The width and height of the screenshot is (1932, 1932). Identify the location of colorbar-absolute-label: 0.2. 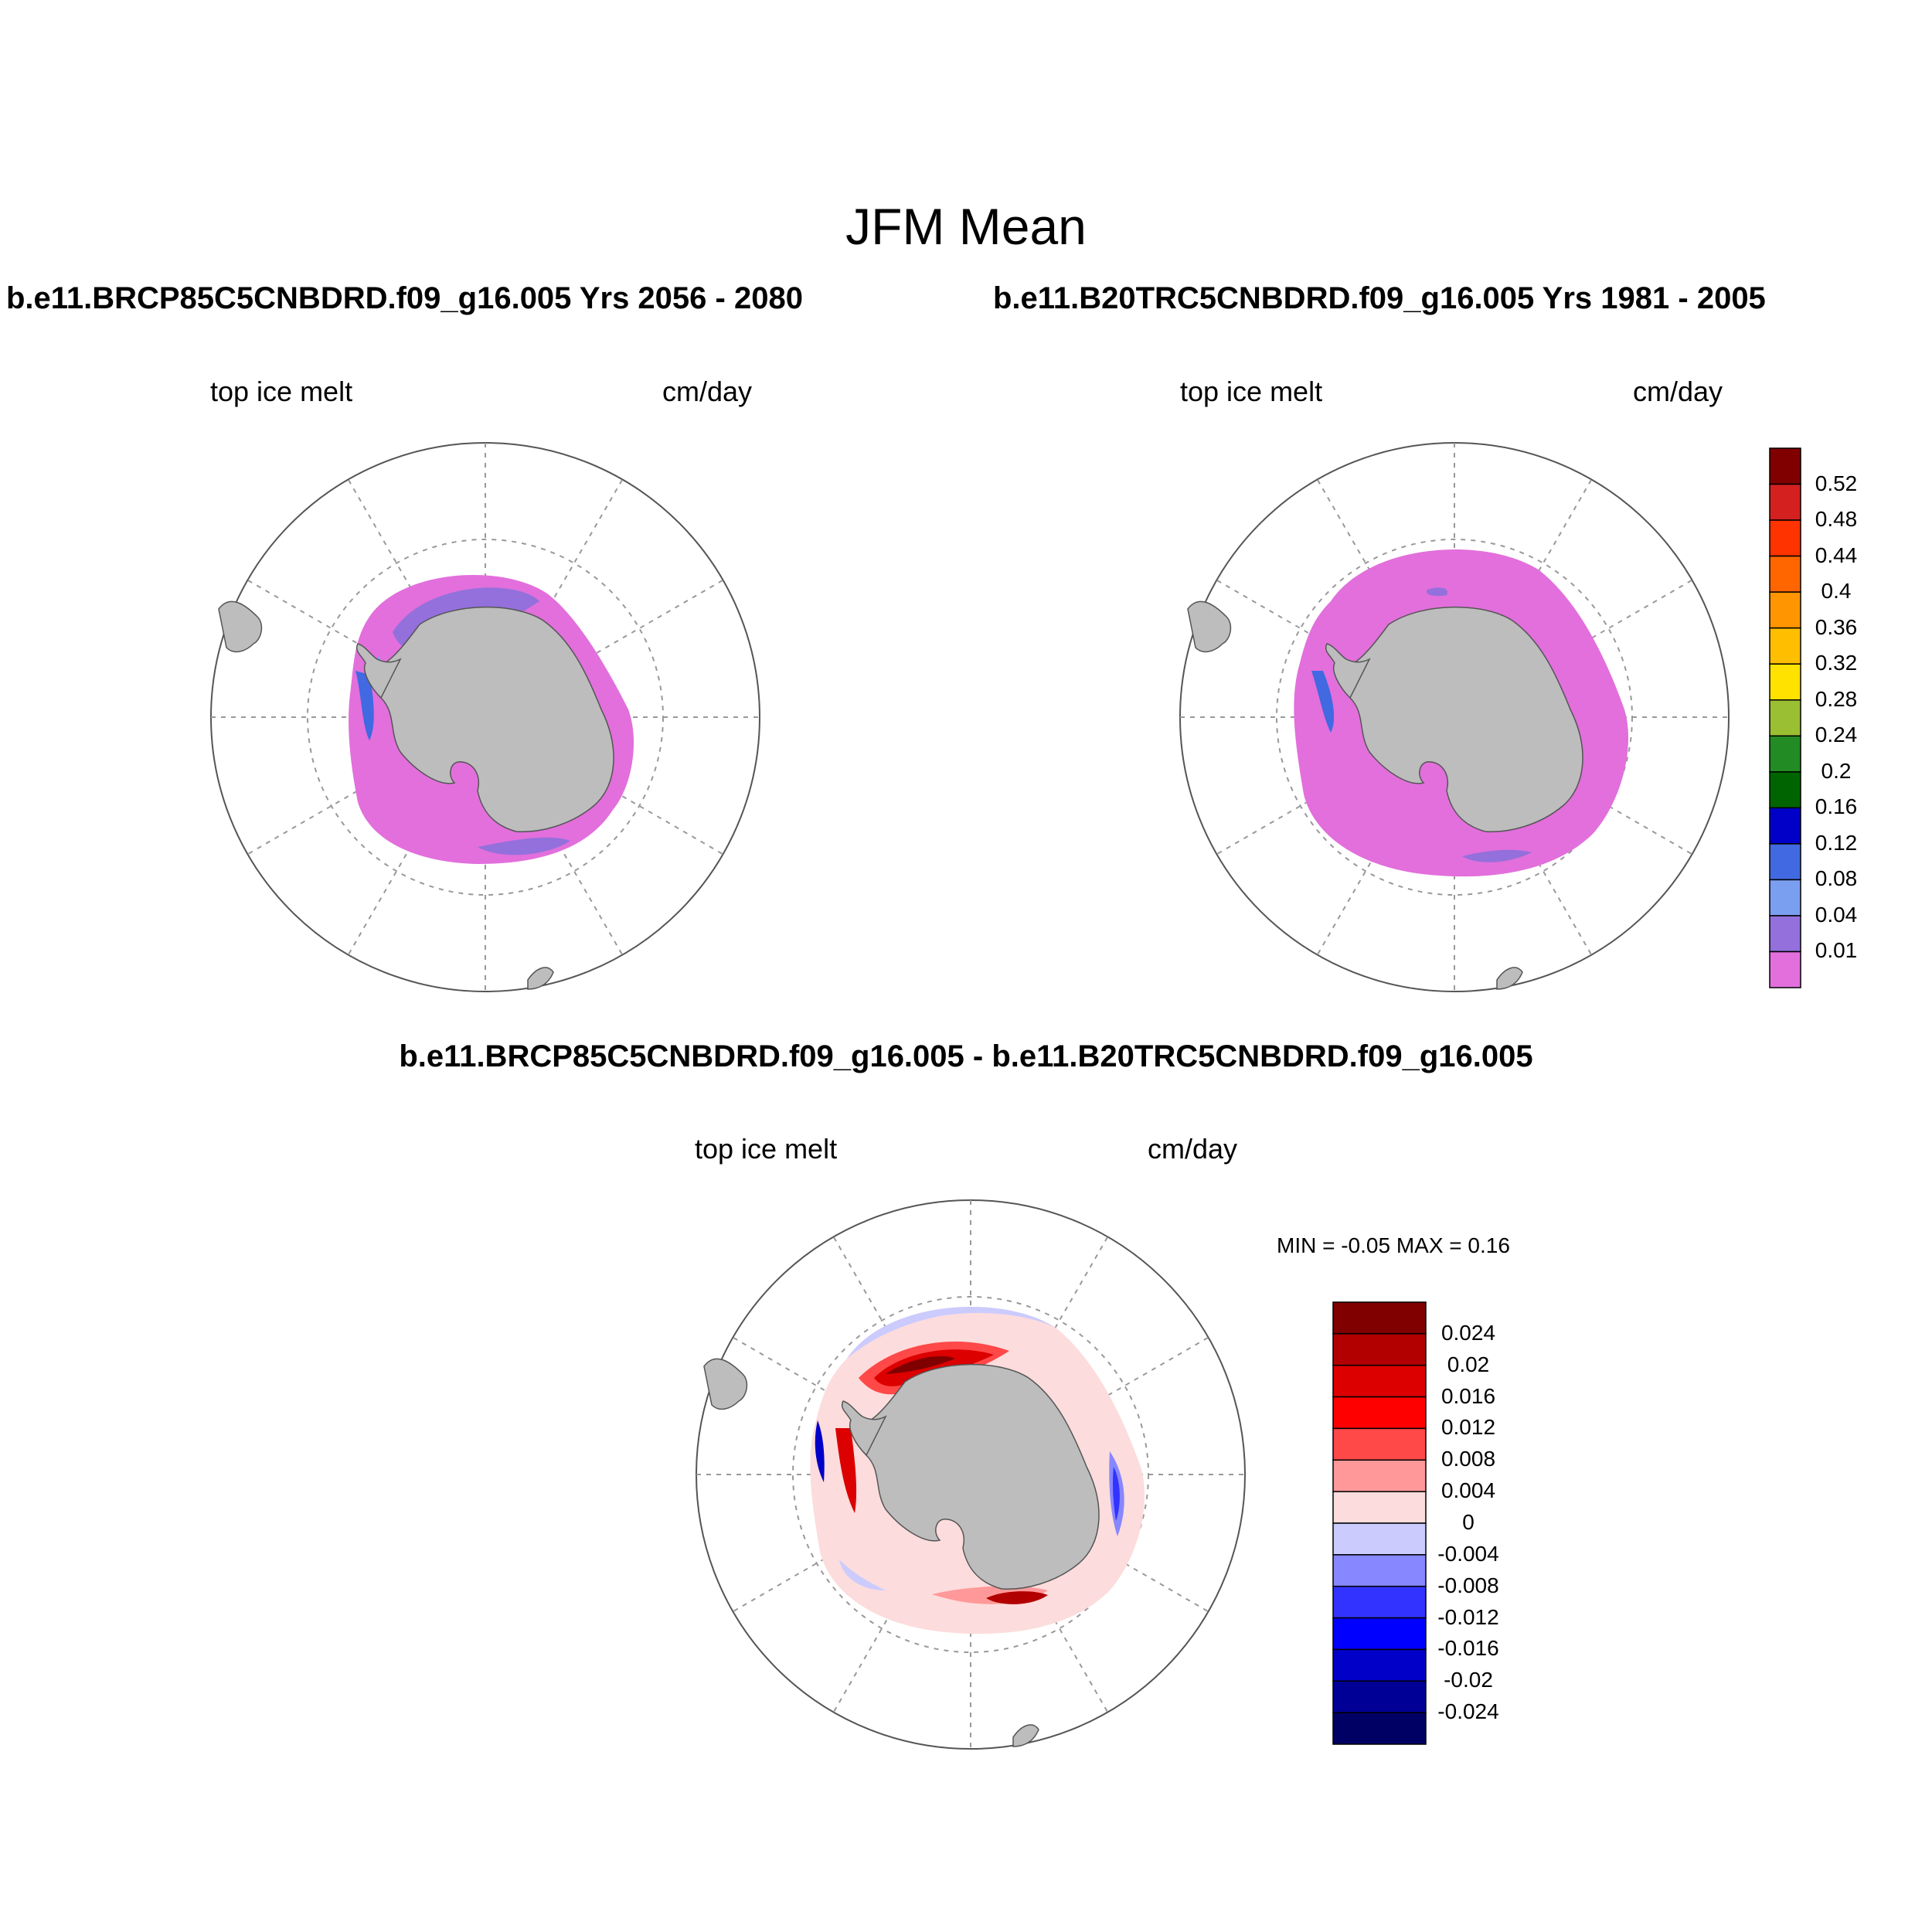
(1837, 770).